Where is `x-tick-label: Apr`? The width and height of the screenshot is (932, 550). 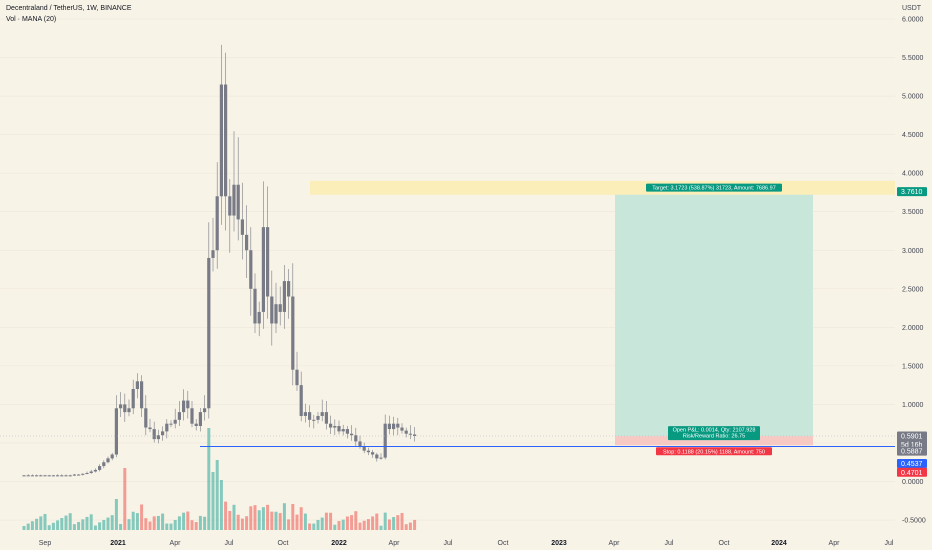
x-tick-label: Apr is located at coordinates (835, 543).